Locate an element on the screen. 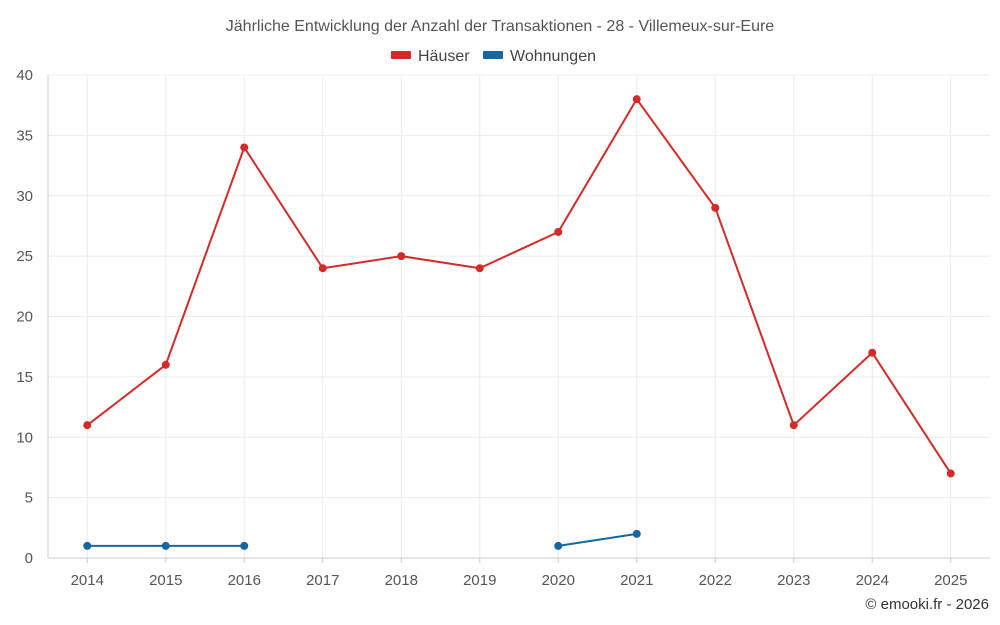 The height and width of the screenshot is (625, 1000). y-axis: 0 5 10 15 20 25 30 35 40 is located at coordinates (32, 317).